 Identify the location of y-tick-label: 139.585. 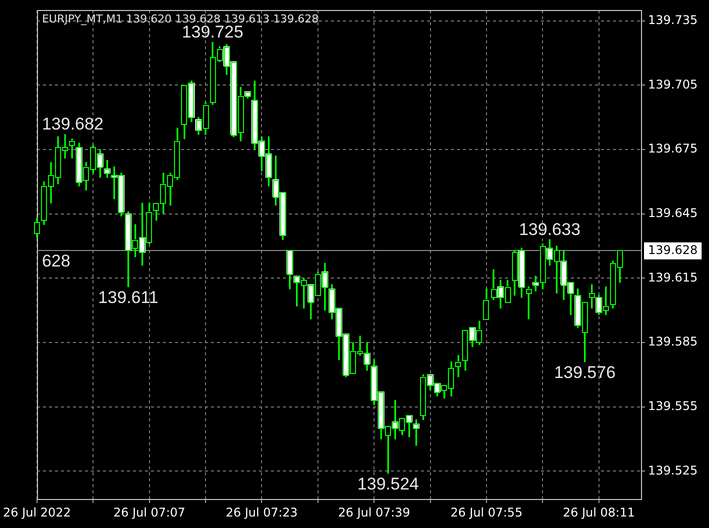
(673, 341).